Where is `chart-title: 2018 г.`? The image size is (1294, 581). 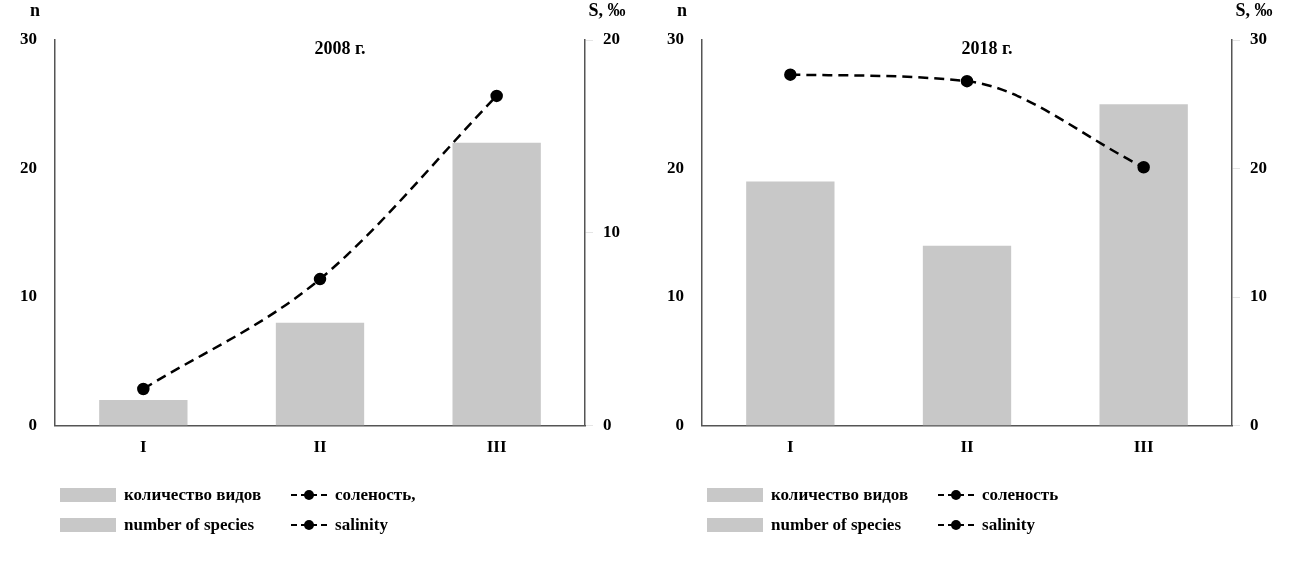
chart-title: 2018 г. is located at coordinates (987, 47).